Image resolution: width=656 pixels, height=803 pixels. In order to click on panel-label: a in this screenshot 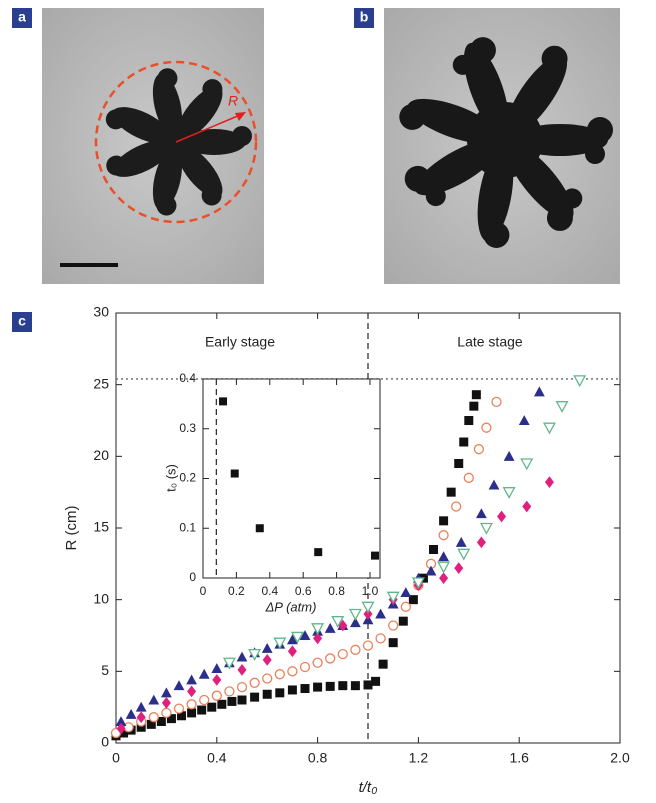, I will do `click(22, 17)`.